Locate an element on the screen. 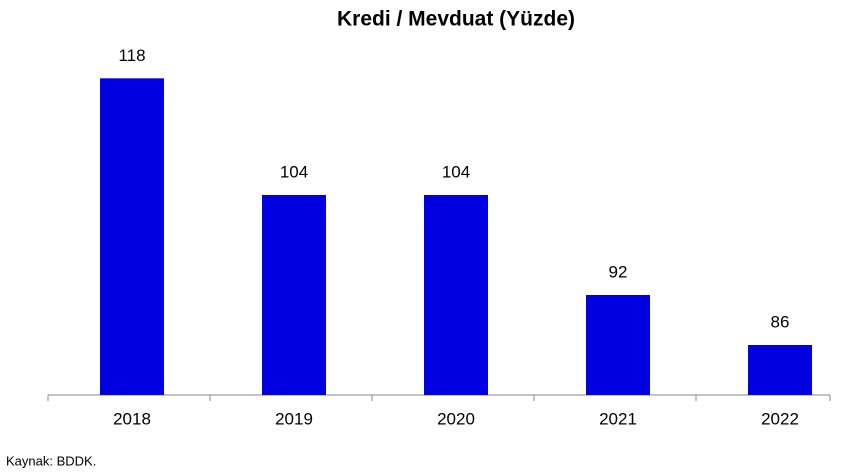 This screenshot has height=475, width=851. data-label: 86 is located at coordinates (780, 321).